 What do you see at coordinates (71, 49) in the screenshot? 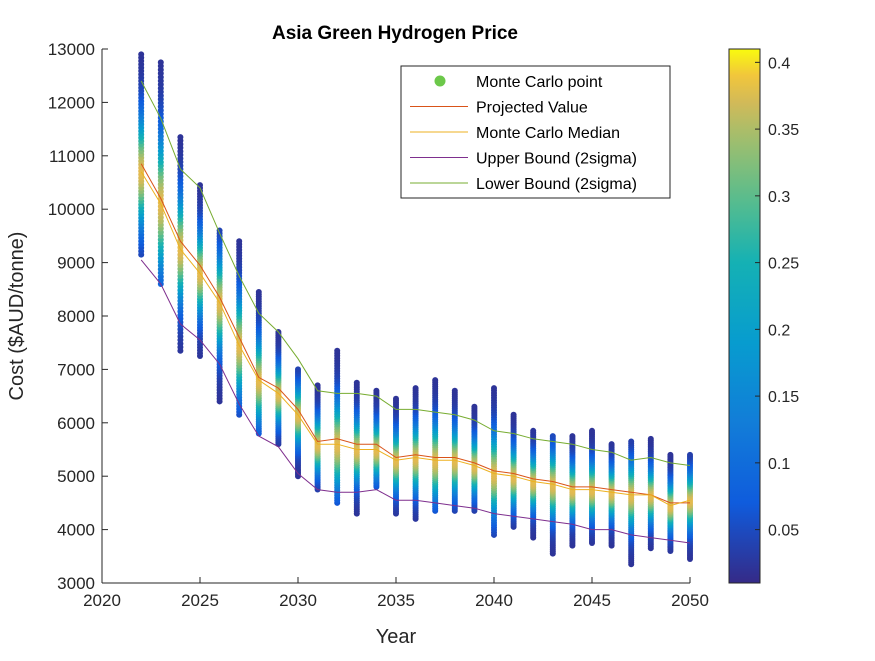
I see `y-tick-label: 13000` at bounding box center [71, 49].